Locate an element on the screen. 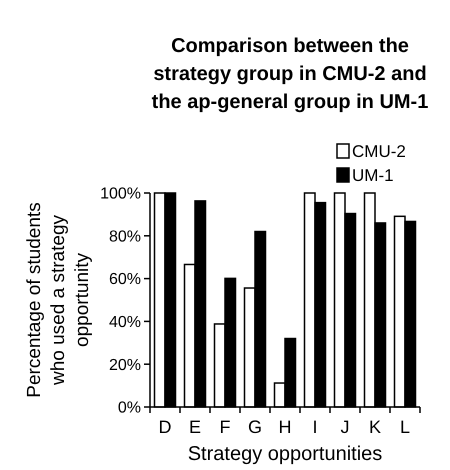 Image resolution: width=450 pixels, height=470 pixels. x-axis-title: Strategy opportunities is located at coordinates (285, 454).